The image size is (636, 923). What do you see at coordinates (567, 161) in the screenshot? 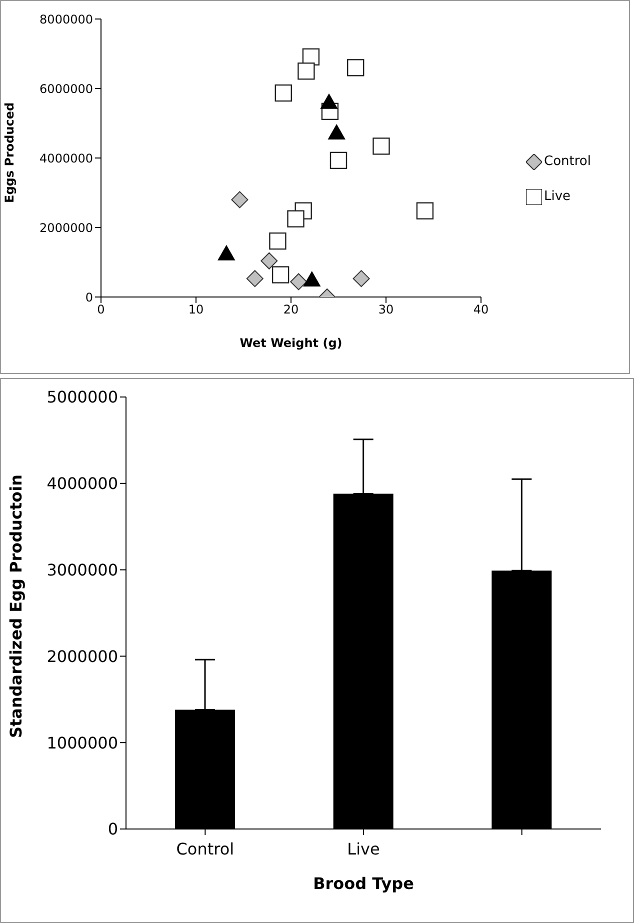
I see `legend-label: Control` at bounding box center [567, 161].